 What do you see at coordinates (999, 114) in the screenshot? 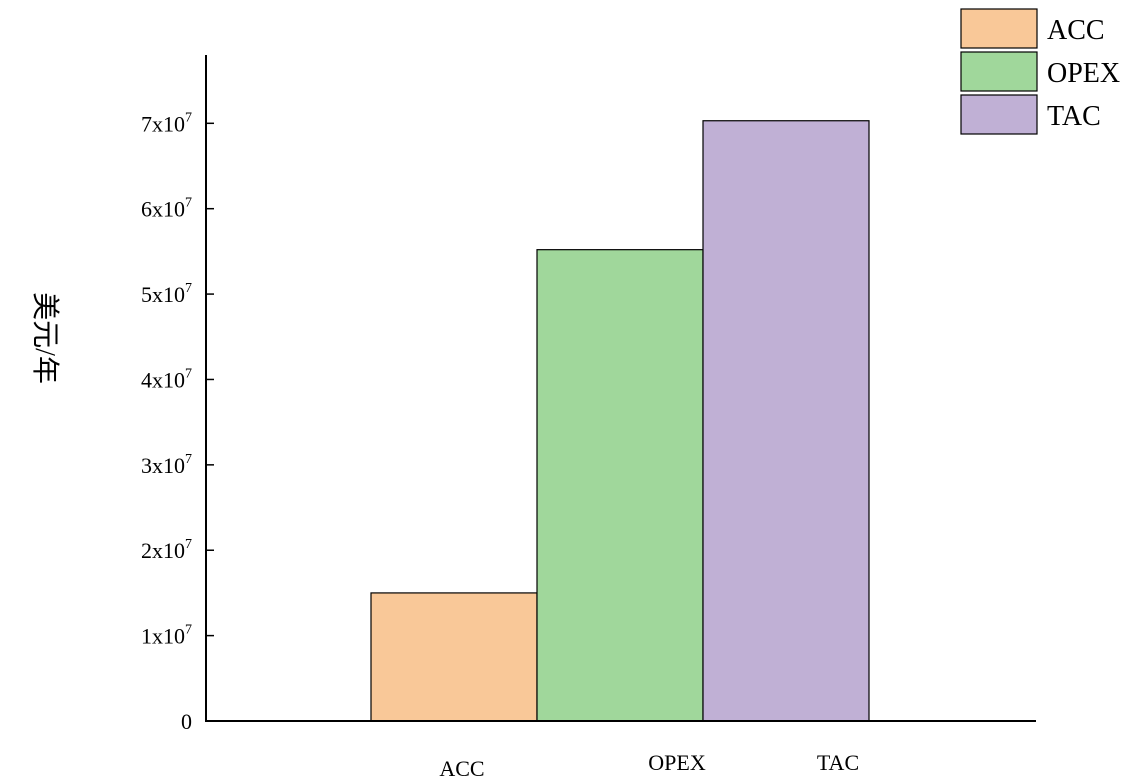
I see `legend-swatch-tac` at bounding box center [999, 114].